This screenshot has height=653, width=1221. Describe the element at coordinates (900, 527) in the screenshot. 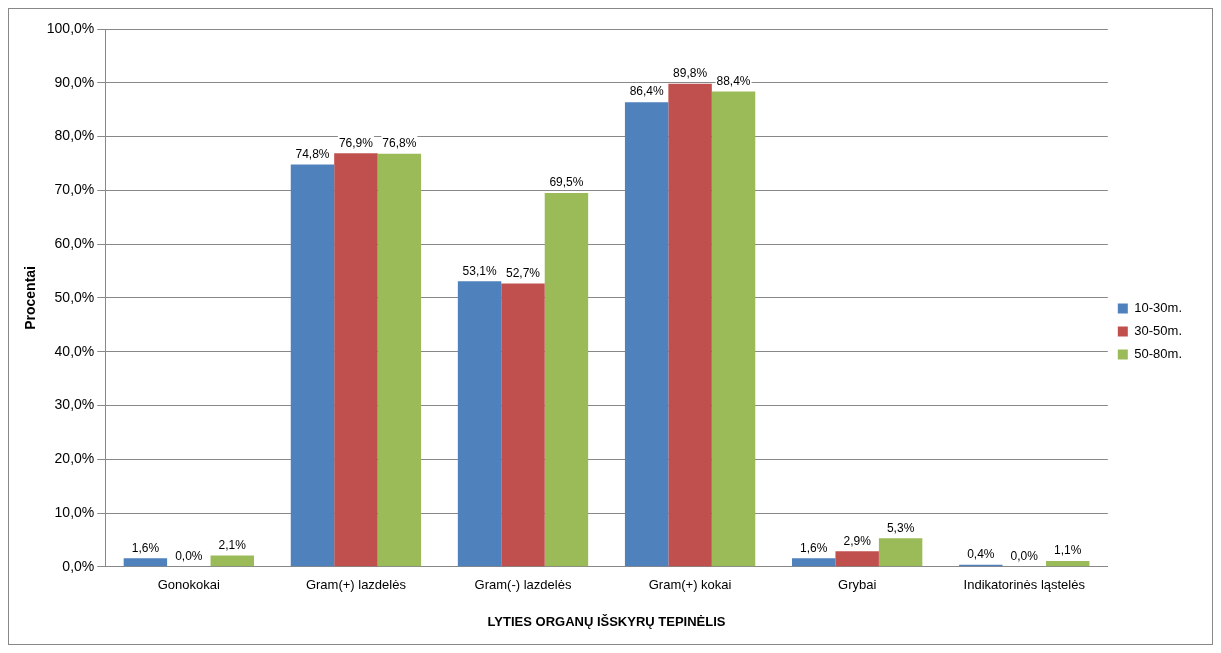

I see `data-label: 5,3%` at that location.